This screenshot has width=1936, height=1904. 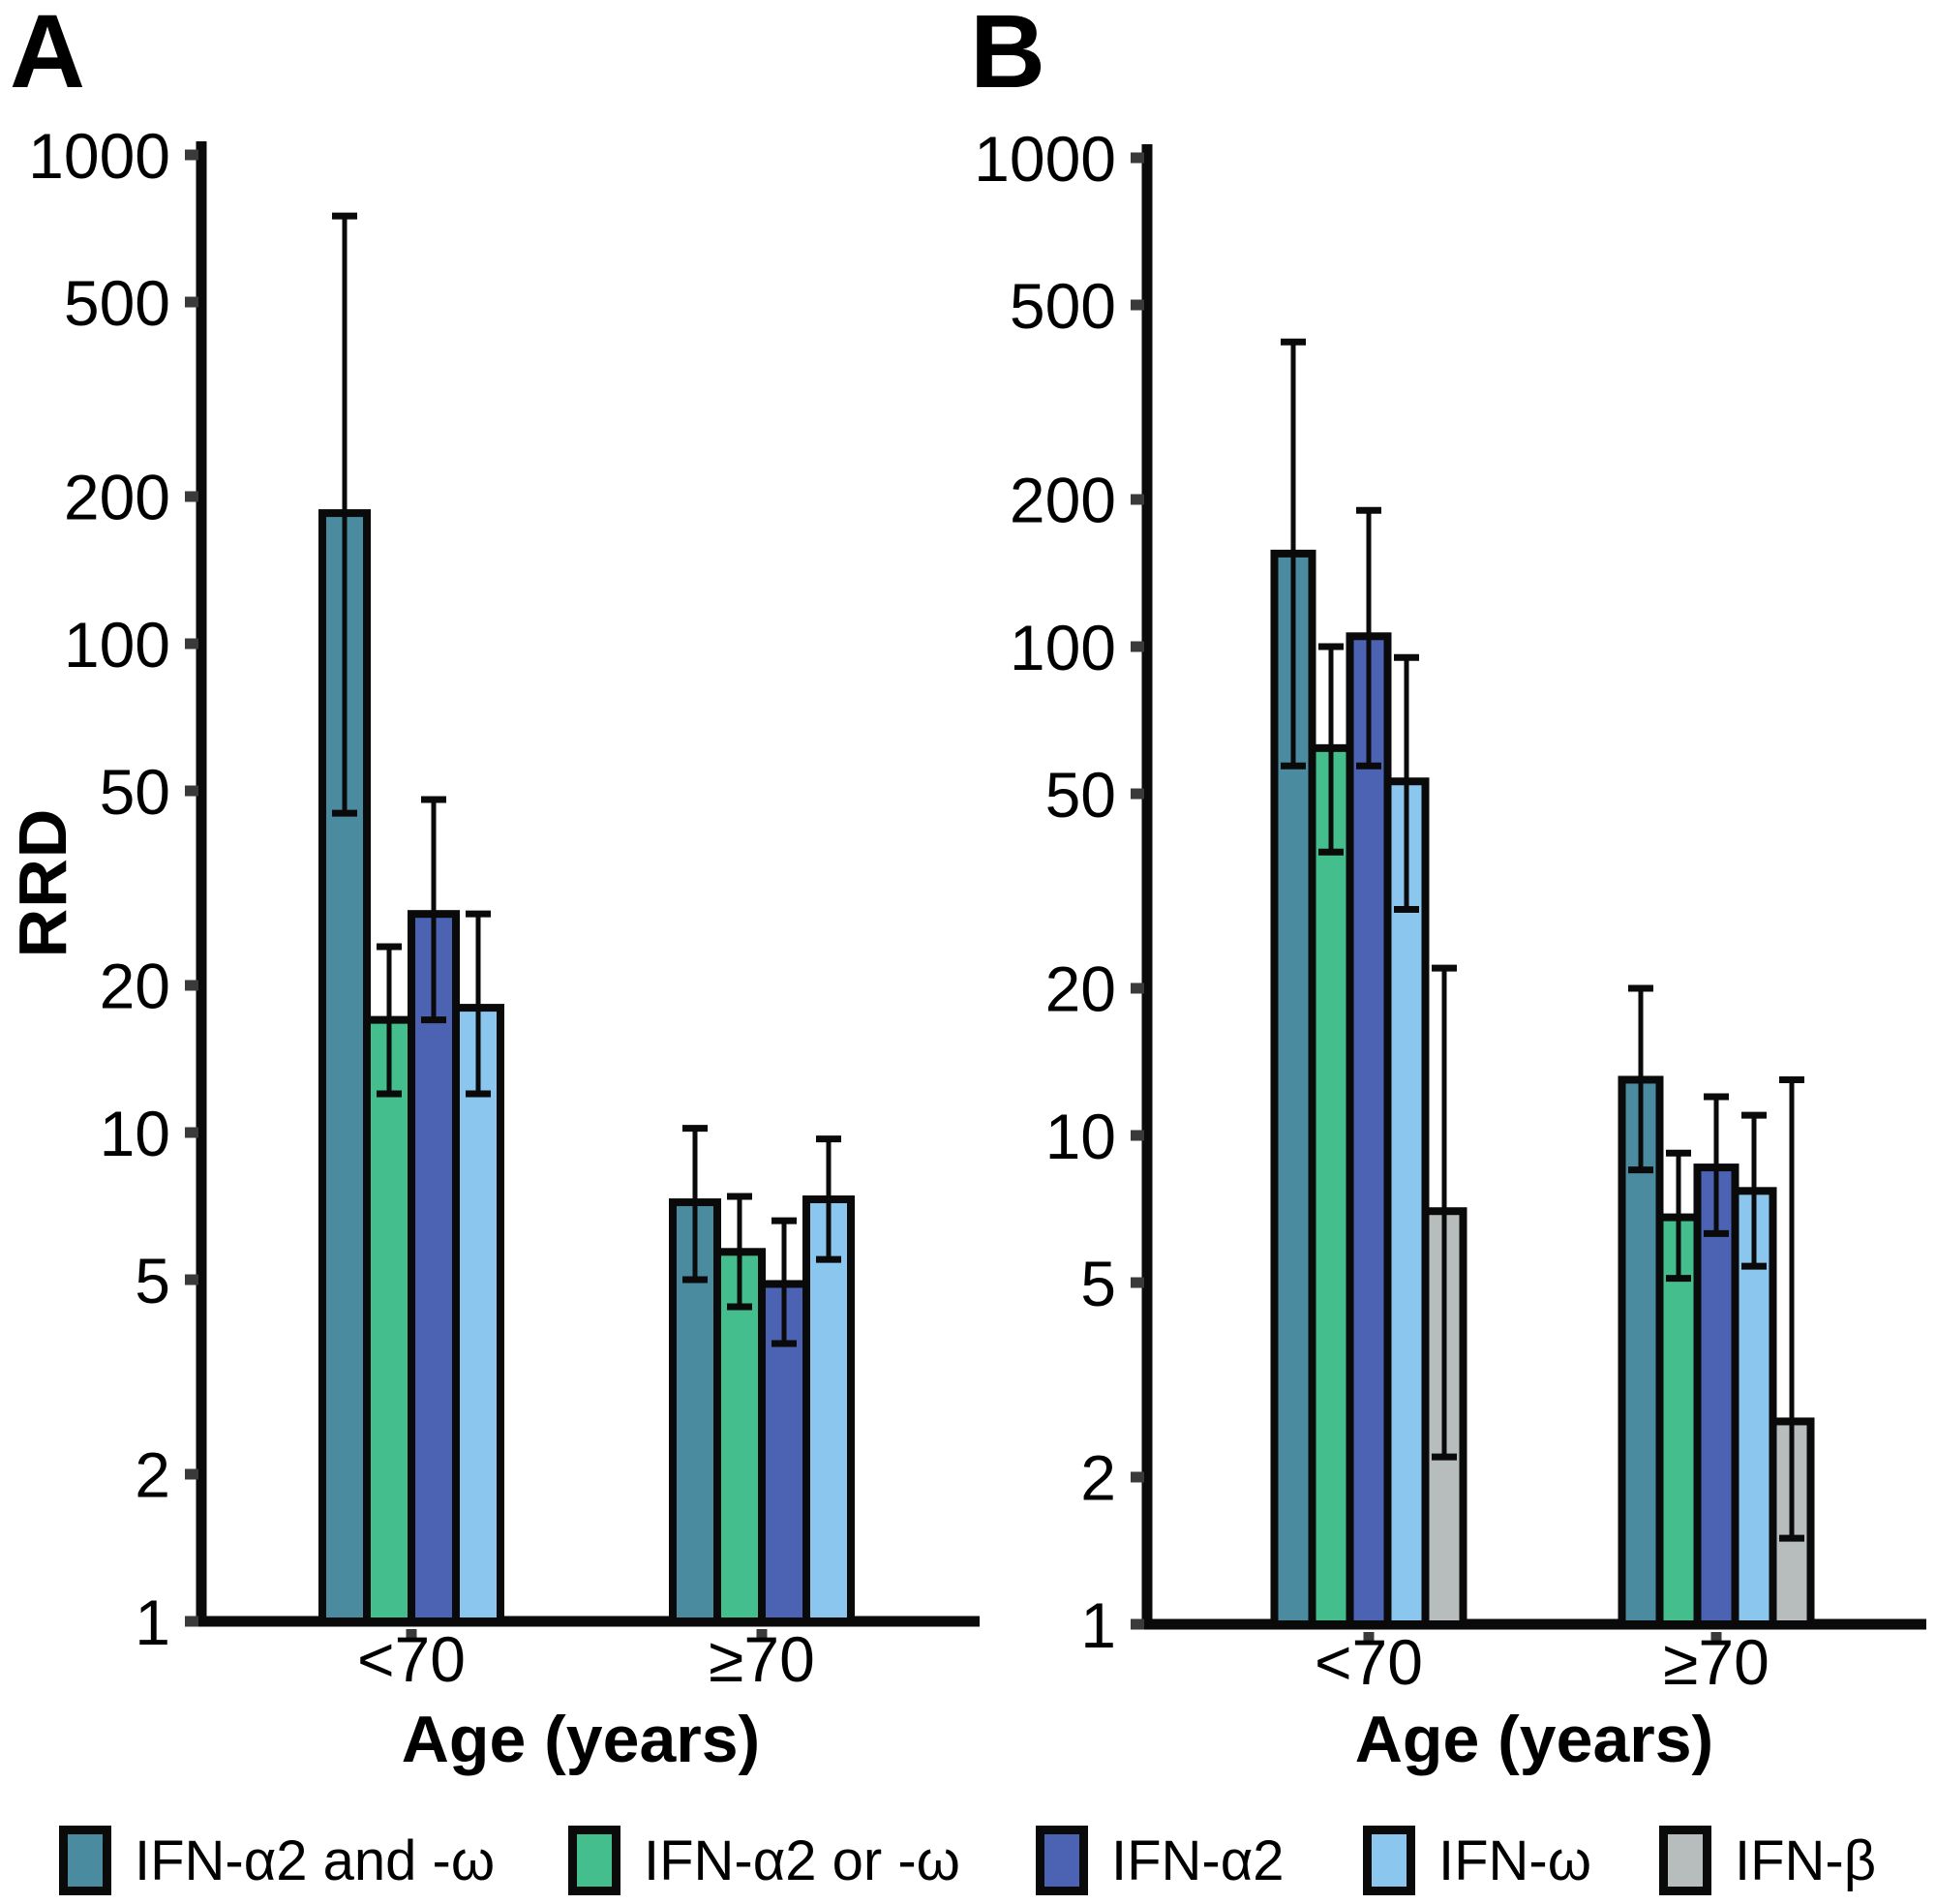 I want to click on legend-label: IFN-α2 and -ω, so click(x=315, y=1860).